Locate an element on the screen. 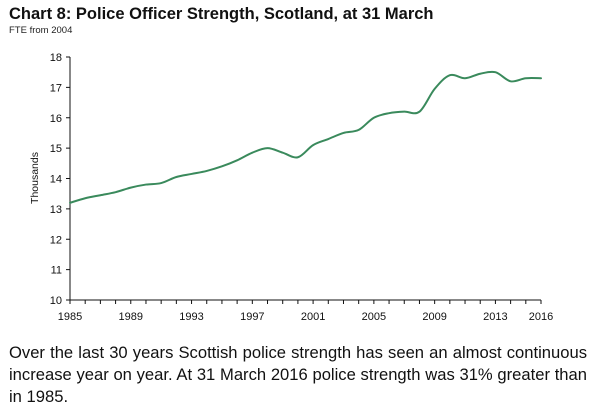 Image resolution: width=595 pixels, height=418 pixels. x-tick-label: 1985 is located at coordinates (70, 317).